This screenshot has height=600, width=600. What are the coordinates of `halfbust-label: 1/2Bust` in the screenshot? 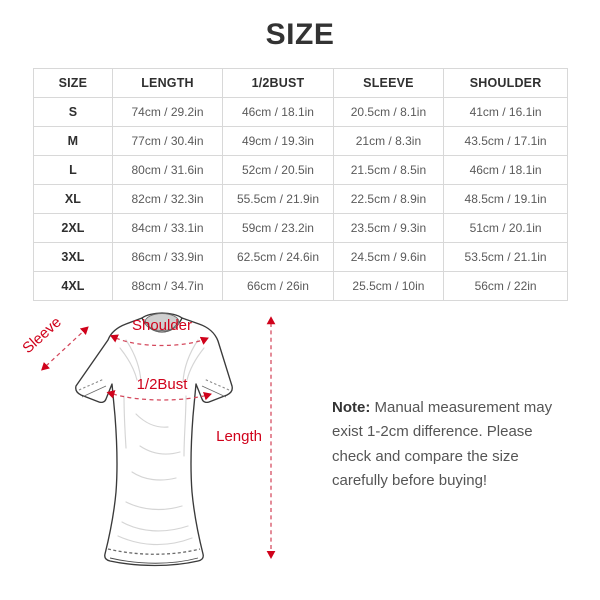 It's located at (163, 384).